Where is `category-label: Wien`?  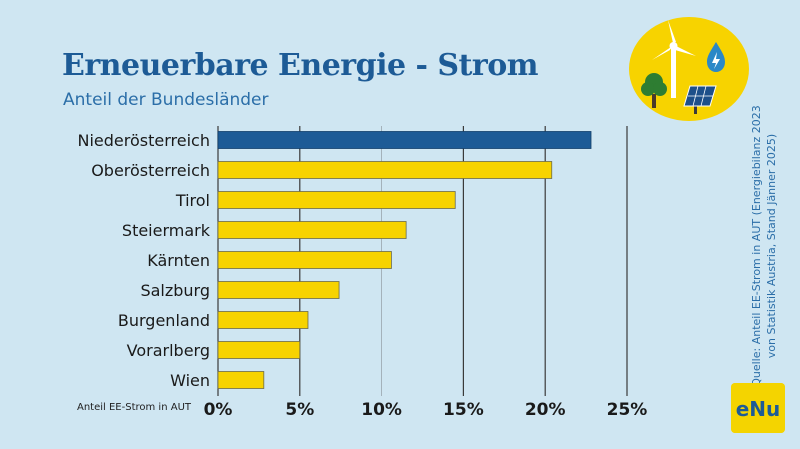
category-label: Wien is located at coordinates (190, 380).